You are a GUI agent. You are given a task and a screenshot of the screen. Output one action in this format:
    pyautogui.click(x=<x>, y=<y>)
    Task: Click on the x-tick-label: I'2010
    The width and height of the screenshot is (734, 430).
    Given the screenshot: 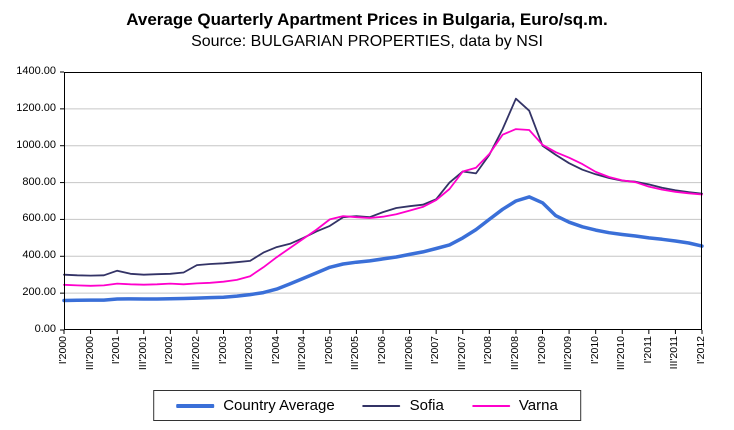 What is the action you would take?
    pyautogui.click(x=594, y=350)
    